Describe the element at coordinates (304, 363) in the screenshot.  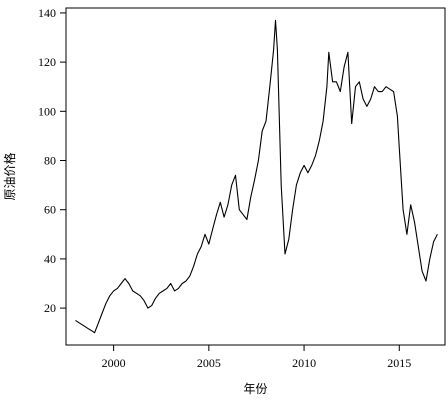
I see `x-tick-label: 2010` at that location.